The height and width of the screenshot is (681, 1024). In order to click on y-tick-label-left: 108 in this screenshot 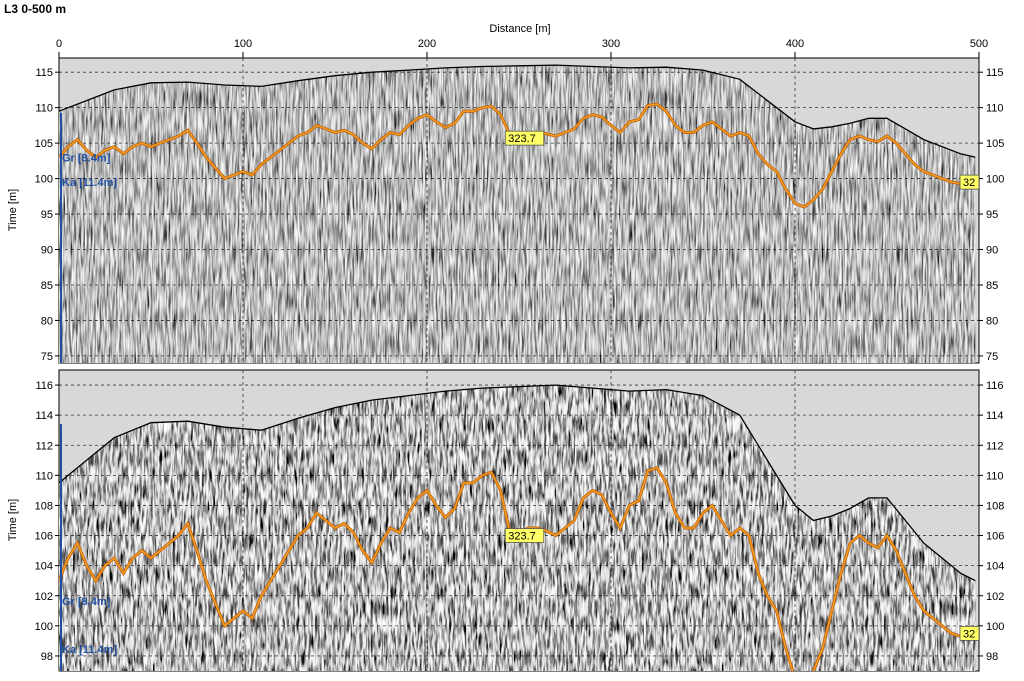, I will do `click(44, 506)`.